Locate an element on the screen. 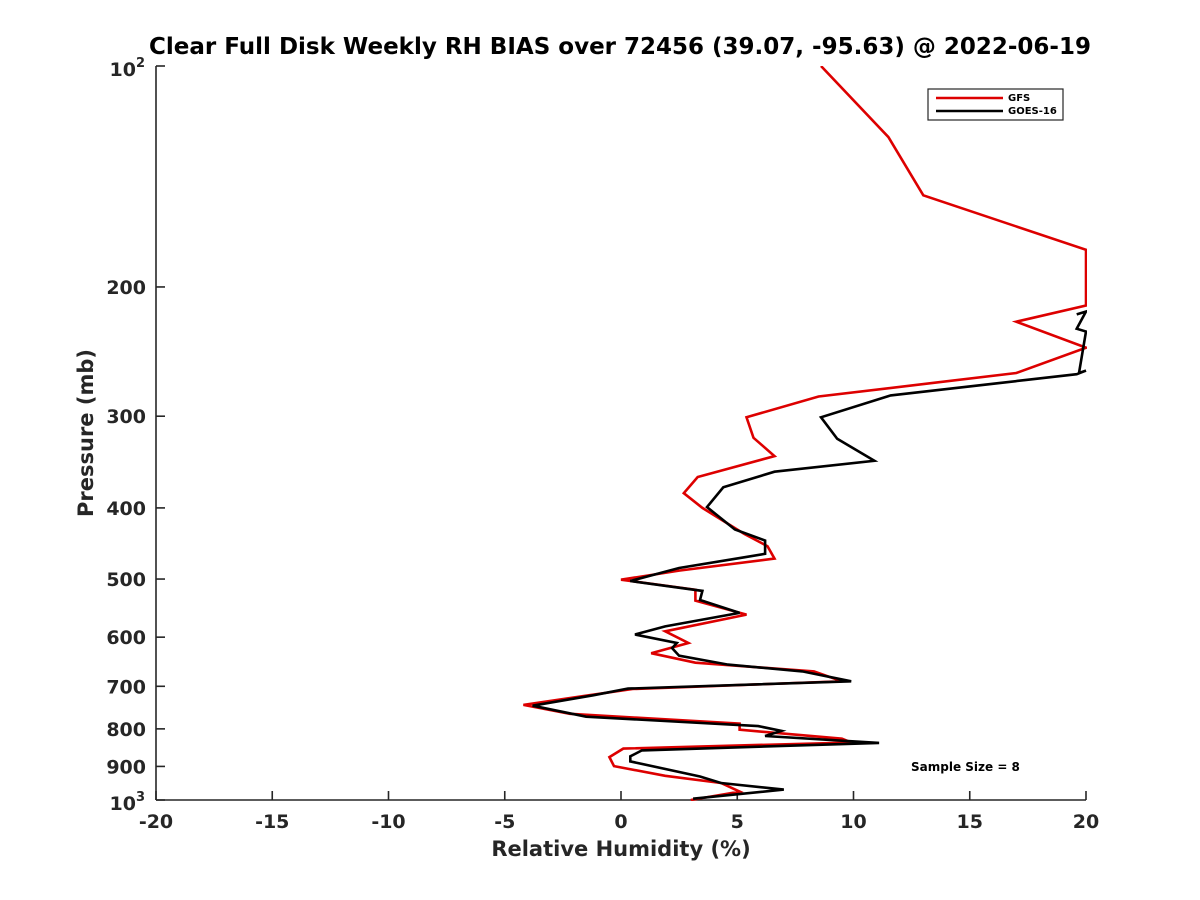 This screenshot has width=1200, height=900. legend: GFS GOES-16 is located at coordinates (995, 104).